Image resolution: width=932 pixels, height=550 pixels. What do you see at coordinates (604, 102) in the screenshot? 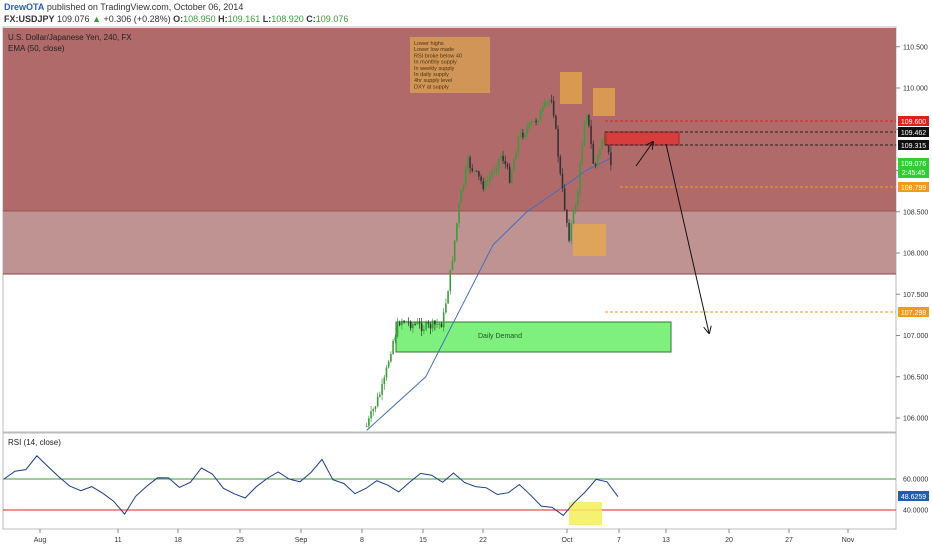
I see `high-2-highlight` at bounding box center [604, 102].